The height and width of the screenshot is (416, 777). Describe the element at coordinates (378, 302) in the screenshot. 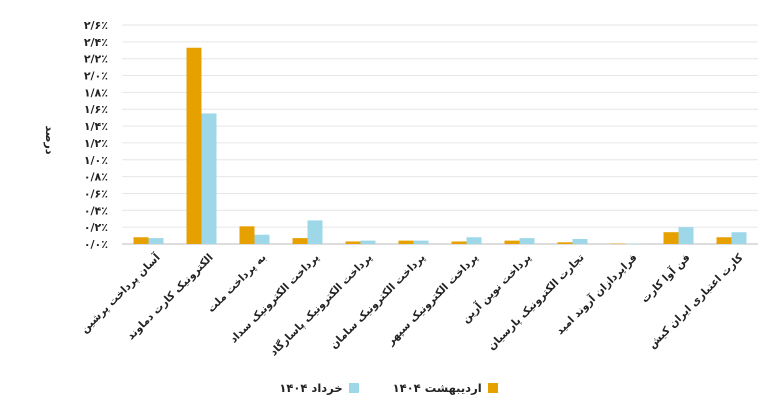

I see `x-tick-label: پرداخت الکترونیک سامان` at that location.